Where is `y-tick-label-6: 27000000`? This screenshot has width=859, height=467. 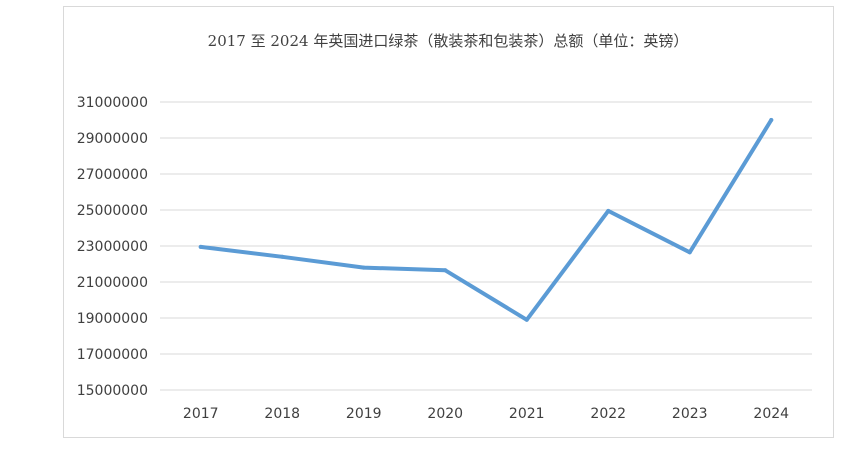 y-tick-label-6: 27000000 is located at coordinates (112, 175).